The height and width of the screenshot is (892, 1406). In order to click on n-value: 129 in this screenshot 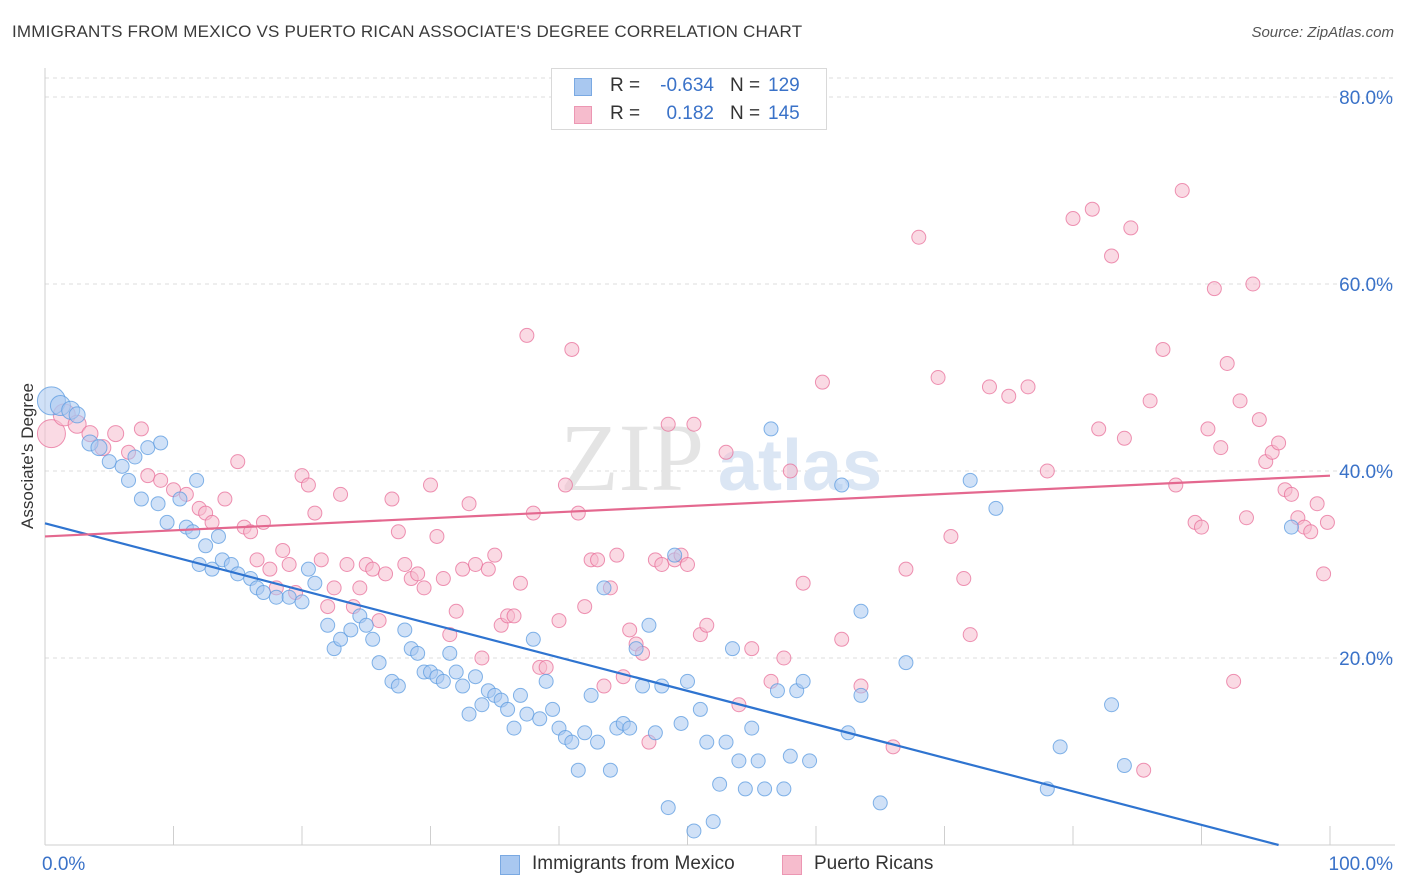, I will do `click(784, 85)`.